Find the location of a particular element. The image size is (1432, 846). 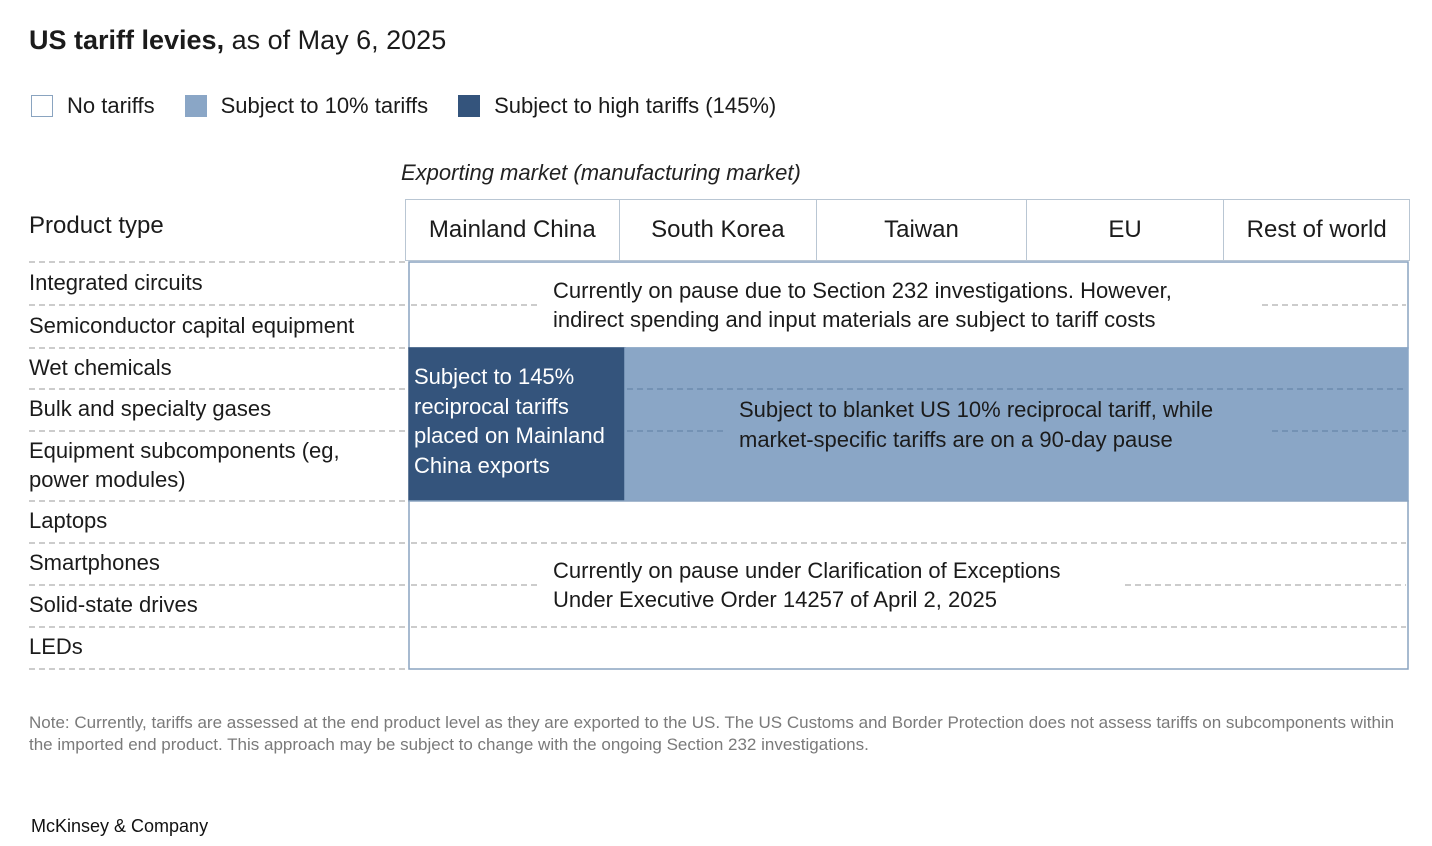

chart-title: US tariff levies, as of May 6, 2025 is located at coordinates (237, 40).